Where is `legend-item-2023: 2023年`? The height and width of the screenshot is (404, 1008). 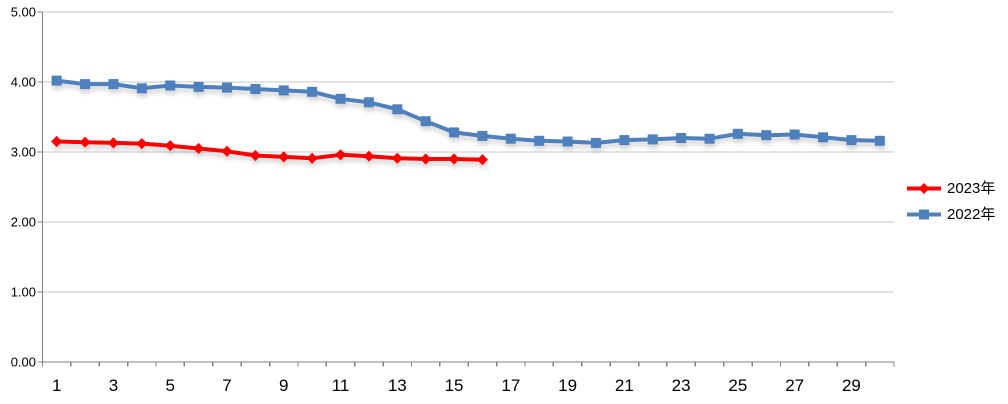
legend-item-2023: 2023年 is located at coordinates (950, 188).